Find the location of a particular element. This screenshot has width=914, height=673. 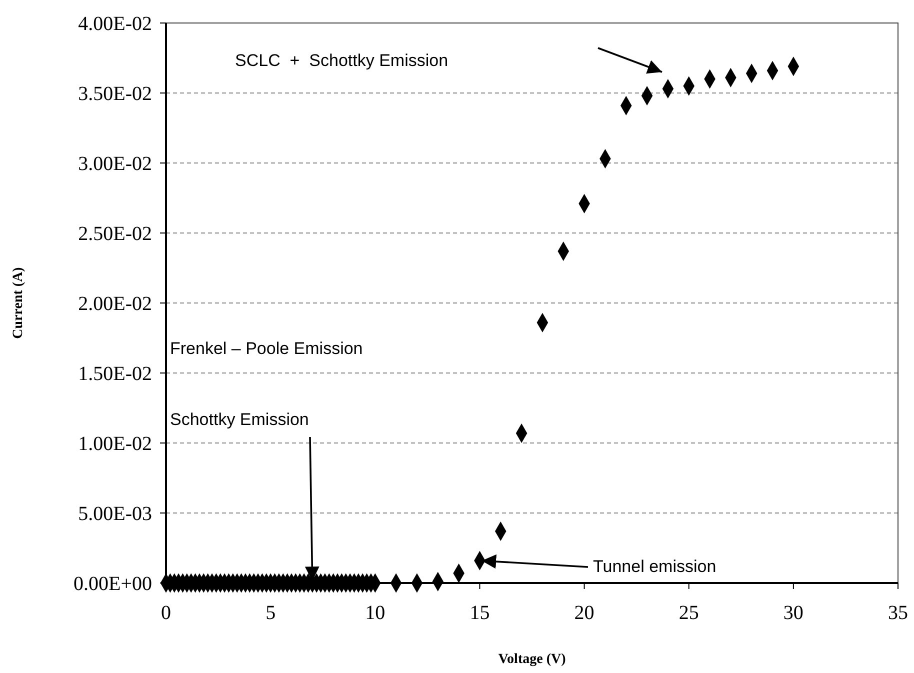

x-axis-title: Voltage (V) is located at coordinates (532, 659).